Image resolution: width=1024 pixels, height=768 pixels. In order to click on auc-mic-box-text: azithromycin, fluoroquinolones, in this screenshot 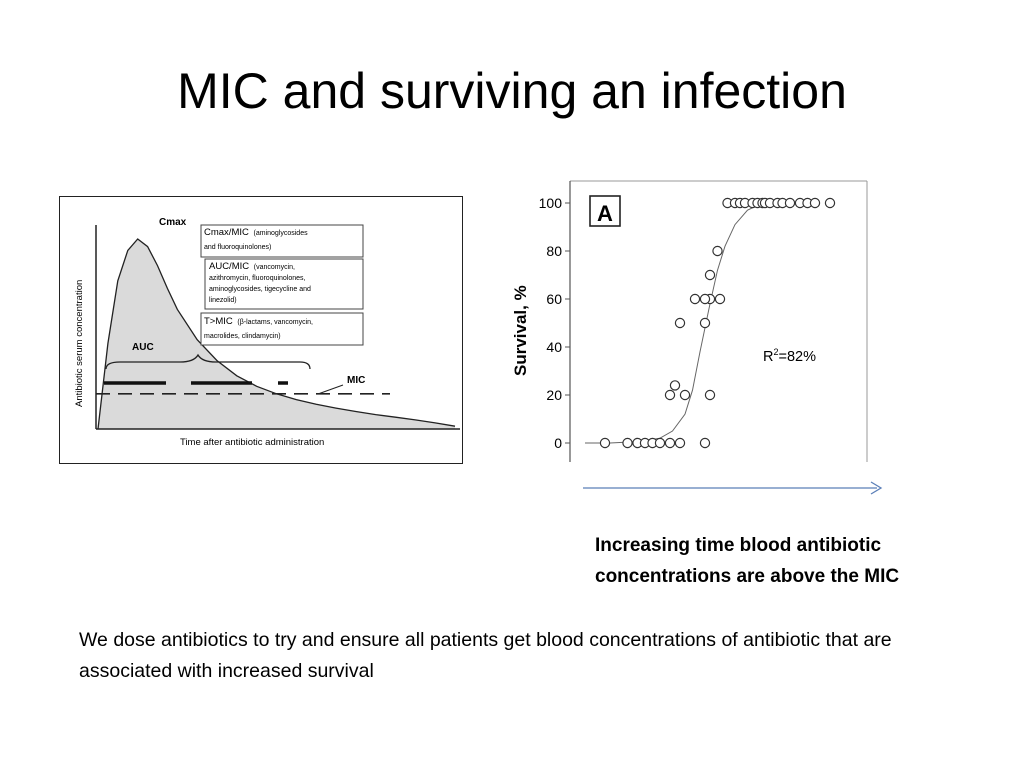, I will do `click(257, 278)`.